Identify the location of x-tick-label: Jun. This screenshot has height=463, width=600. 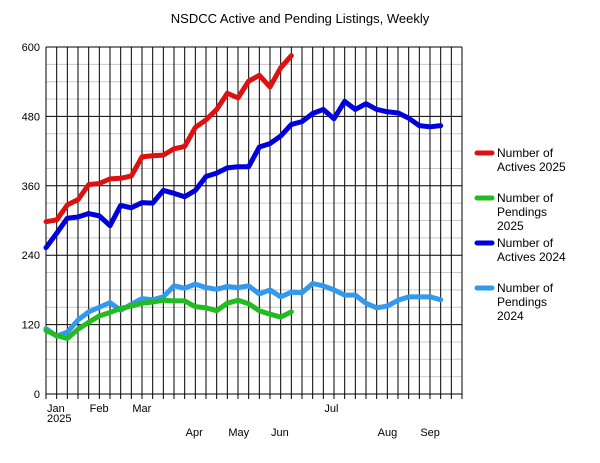
(280, 433).